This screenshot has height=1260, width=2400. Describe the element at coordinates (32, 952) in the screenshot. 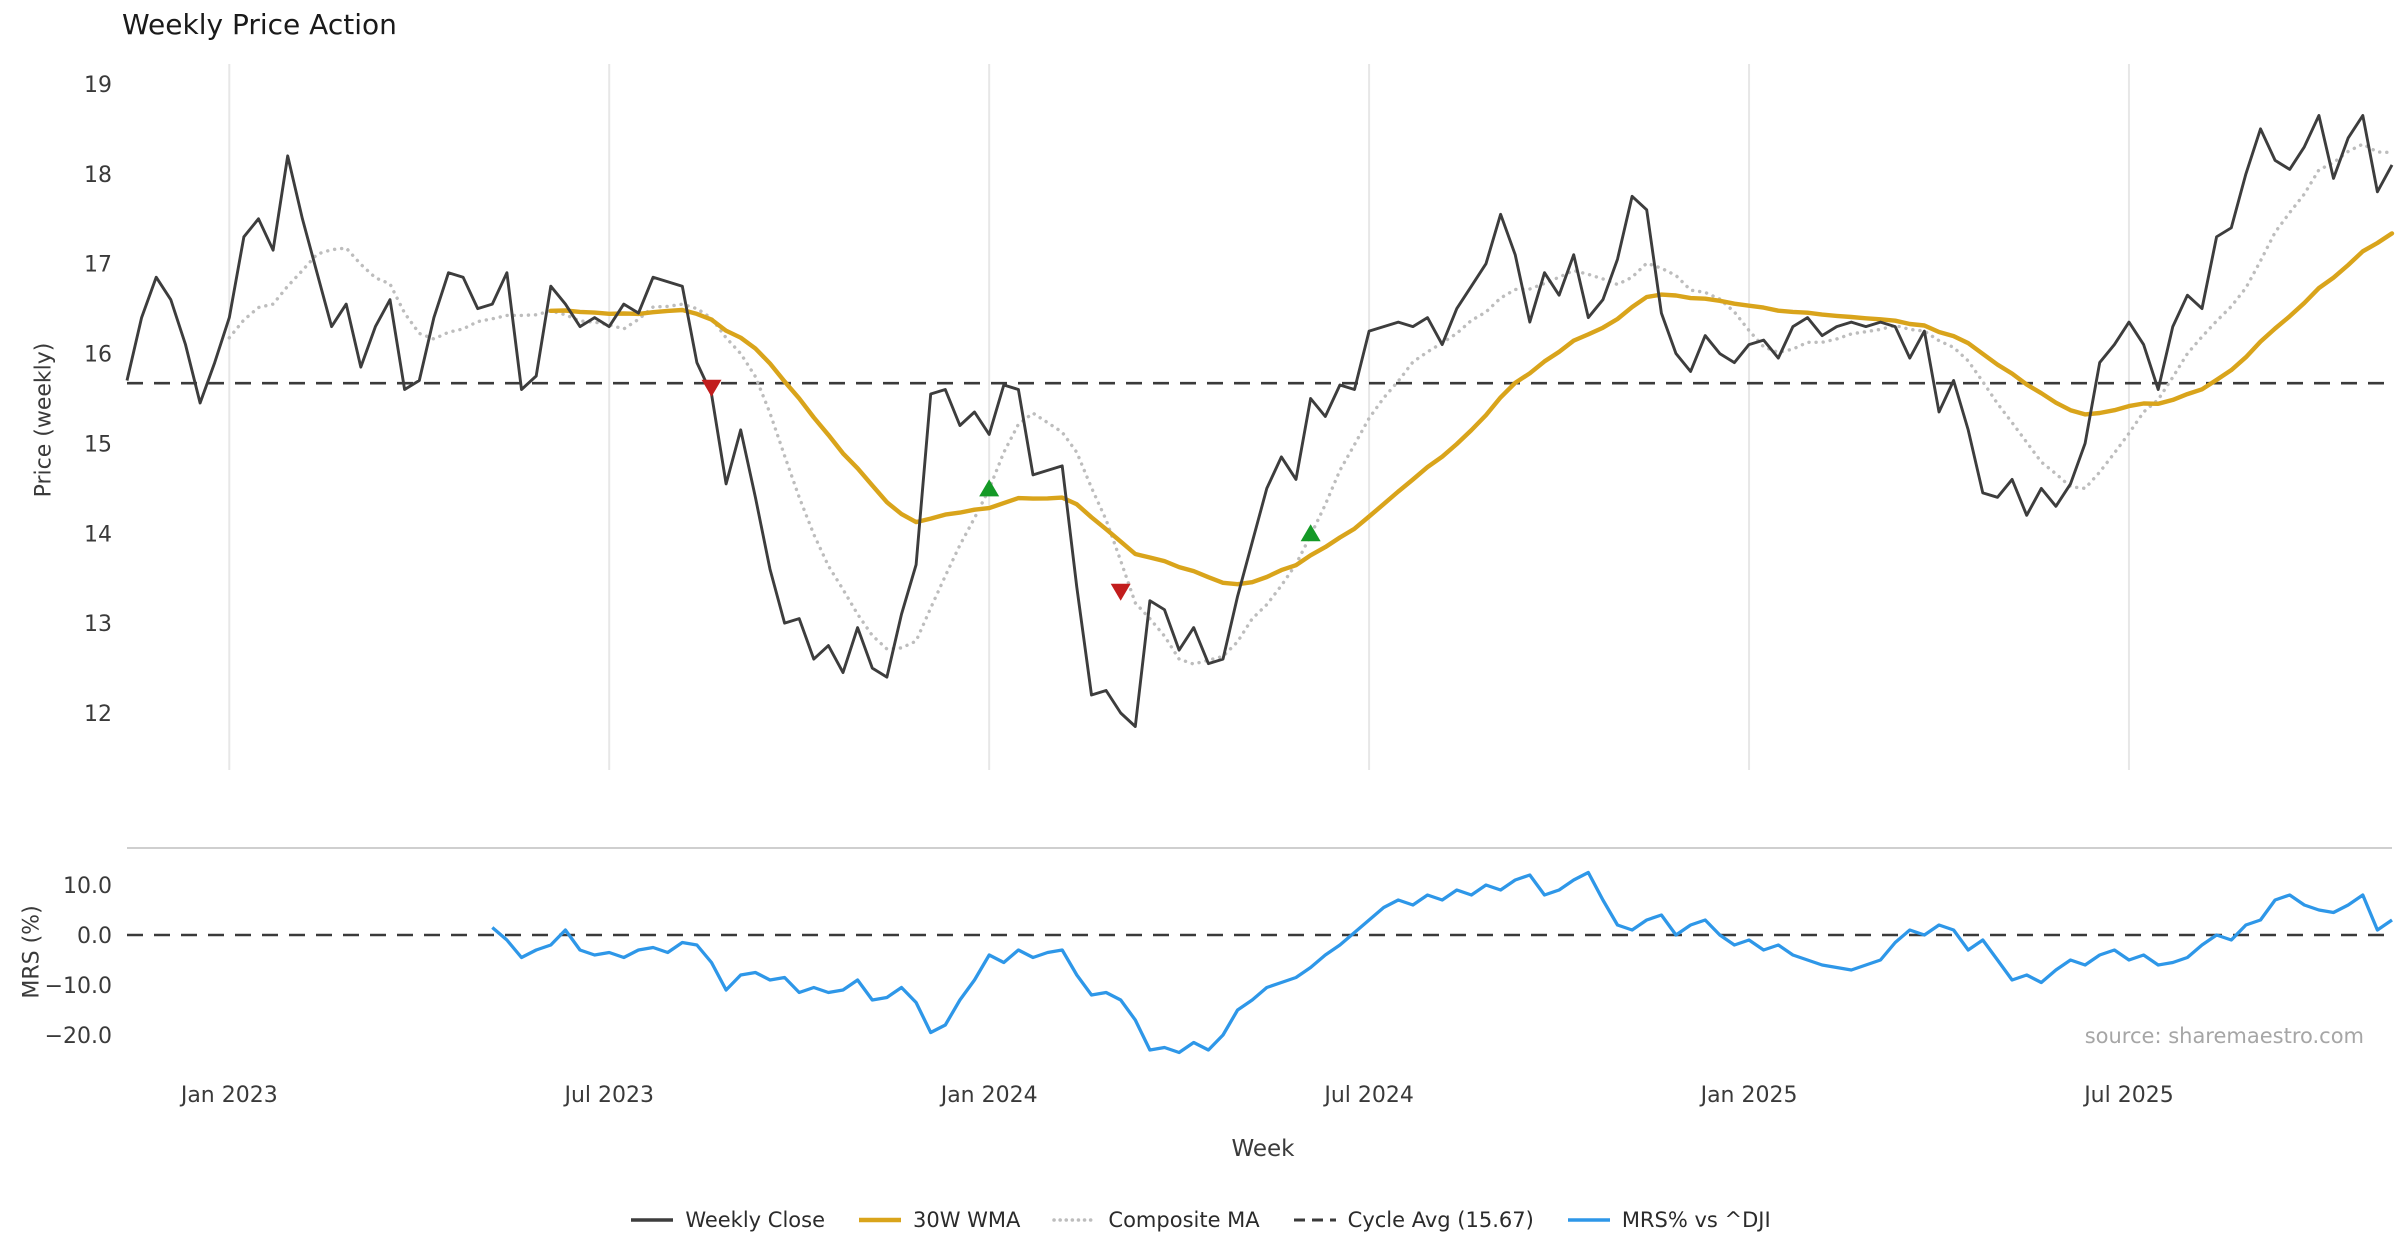

I see `mrs-axis-label: MRS (%)` at that location.